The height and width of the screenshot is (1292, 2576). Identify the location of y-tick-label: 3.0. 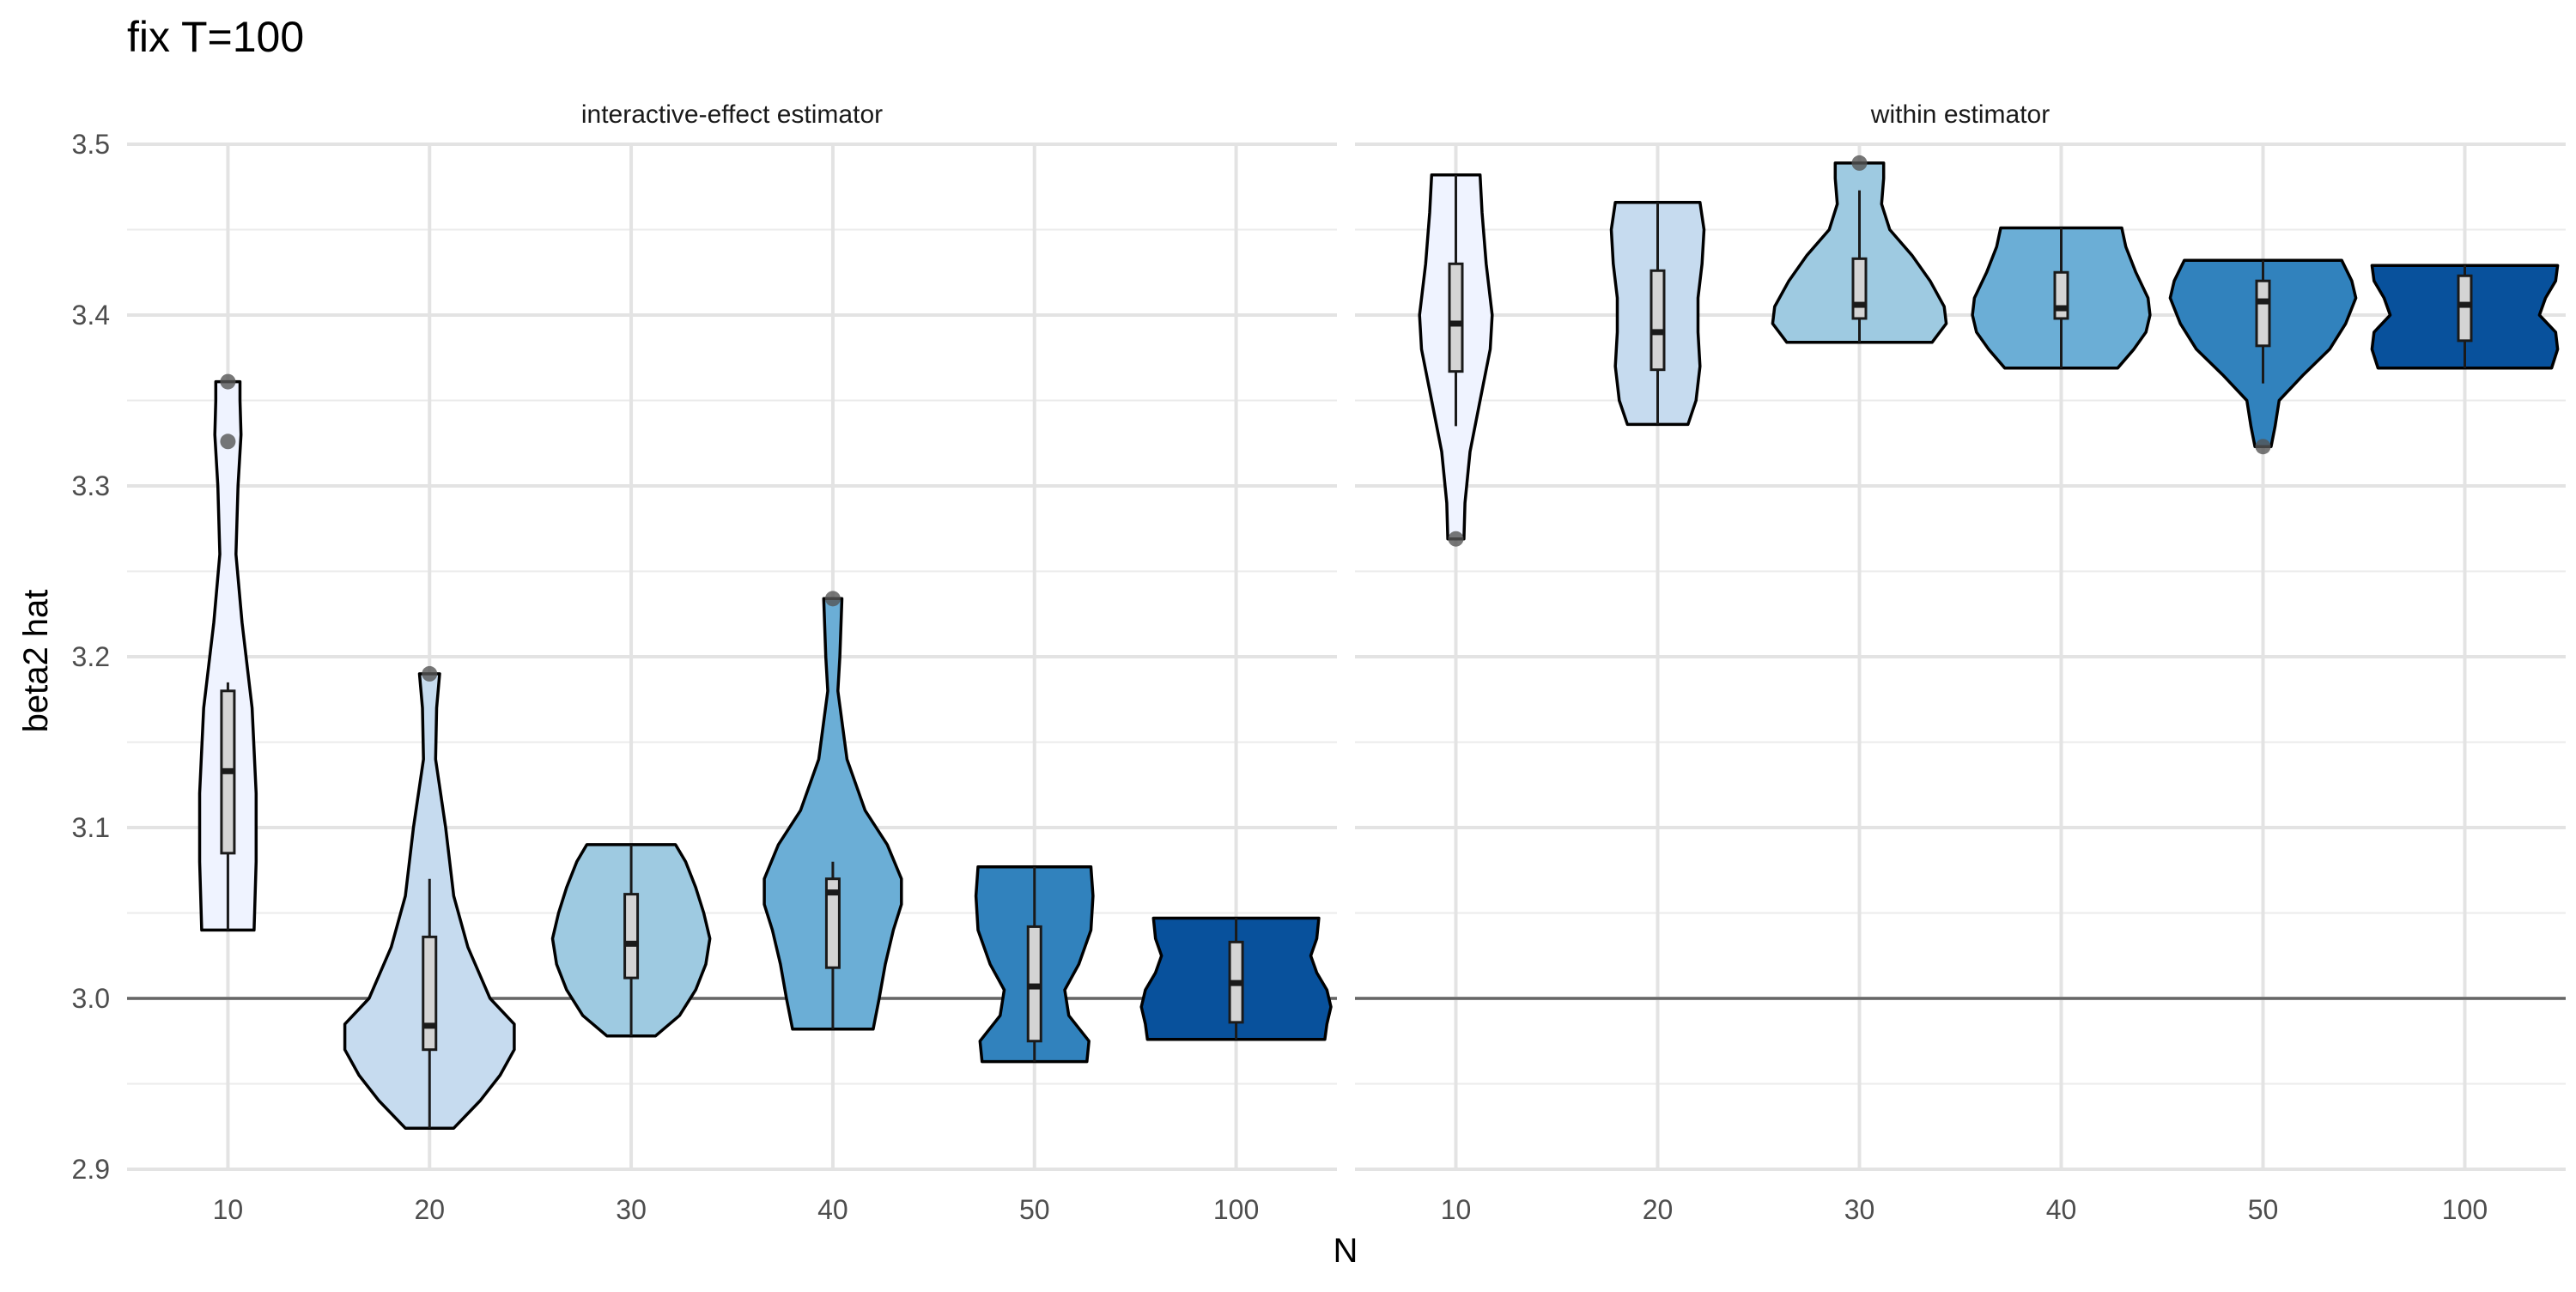
(91, 998).